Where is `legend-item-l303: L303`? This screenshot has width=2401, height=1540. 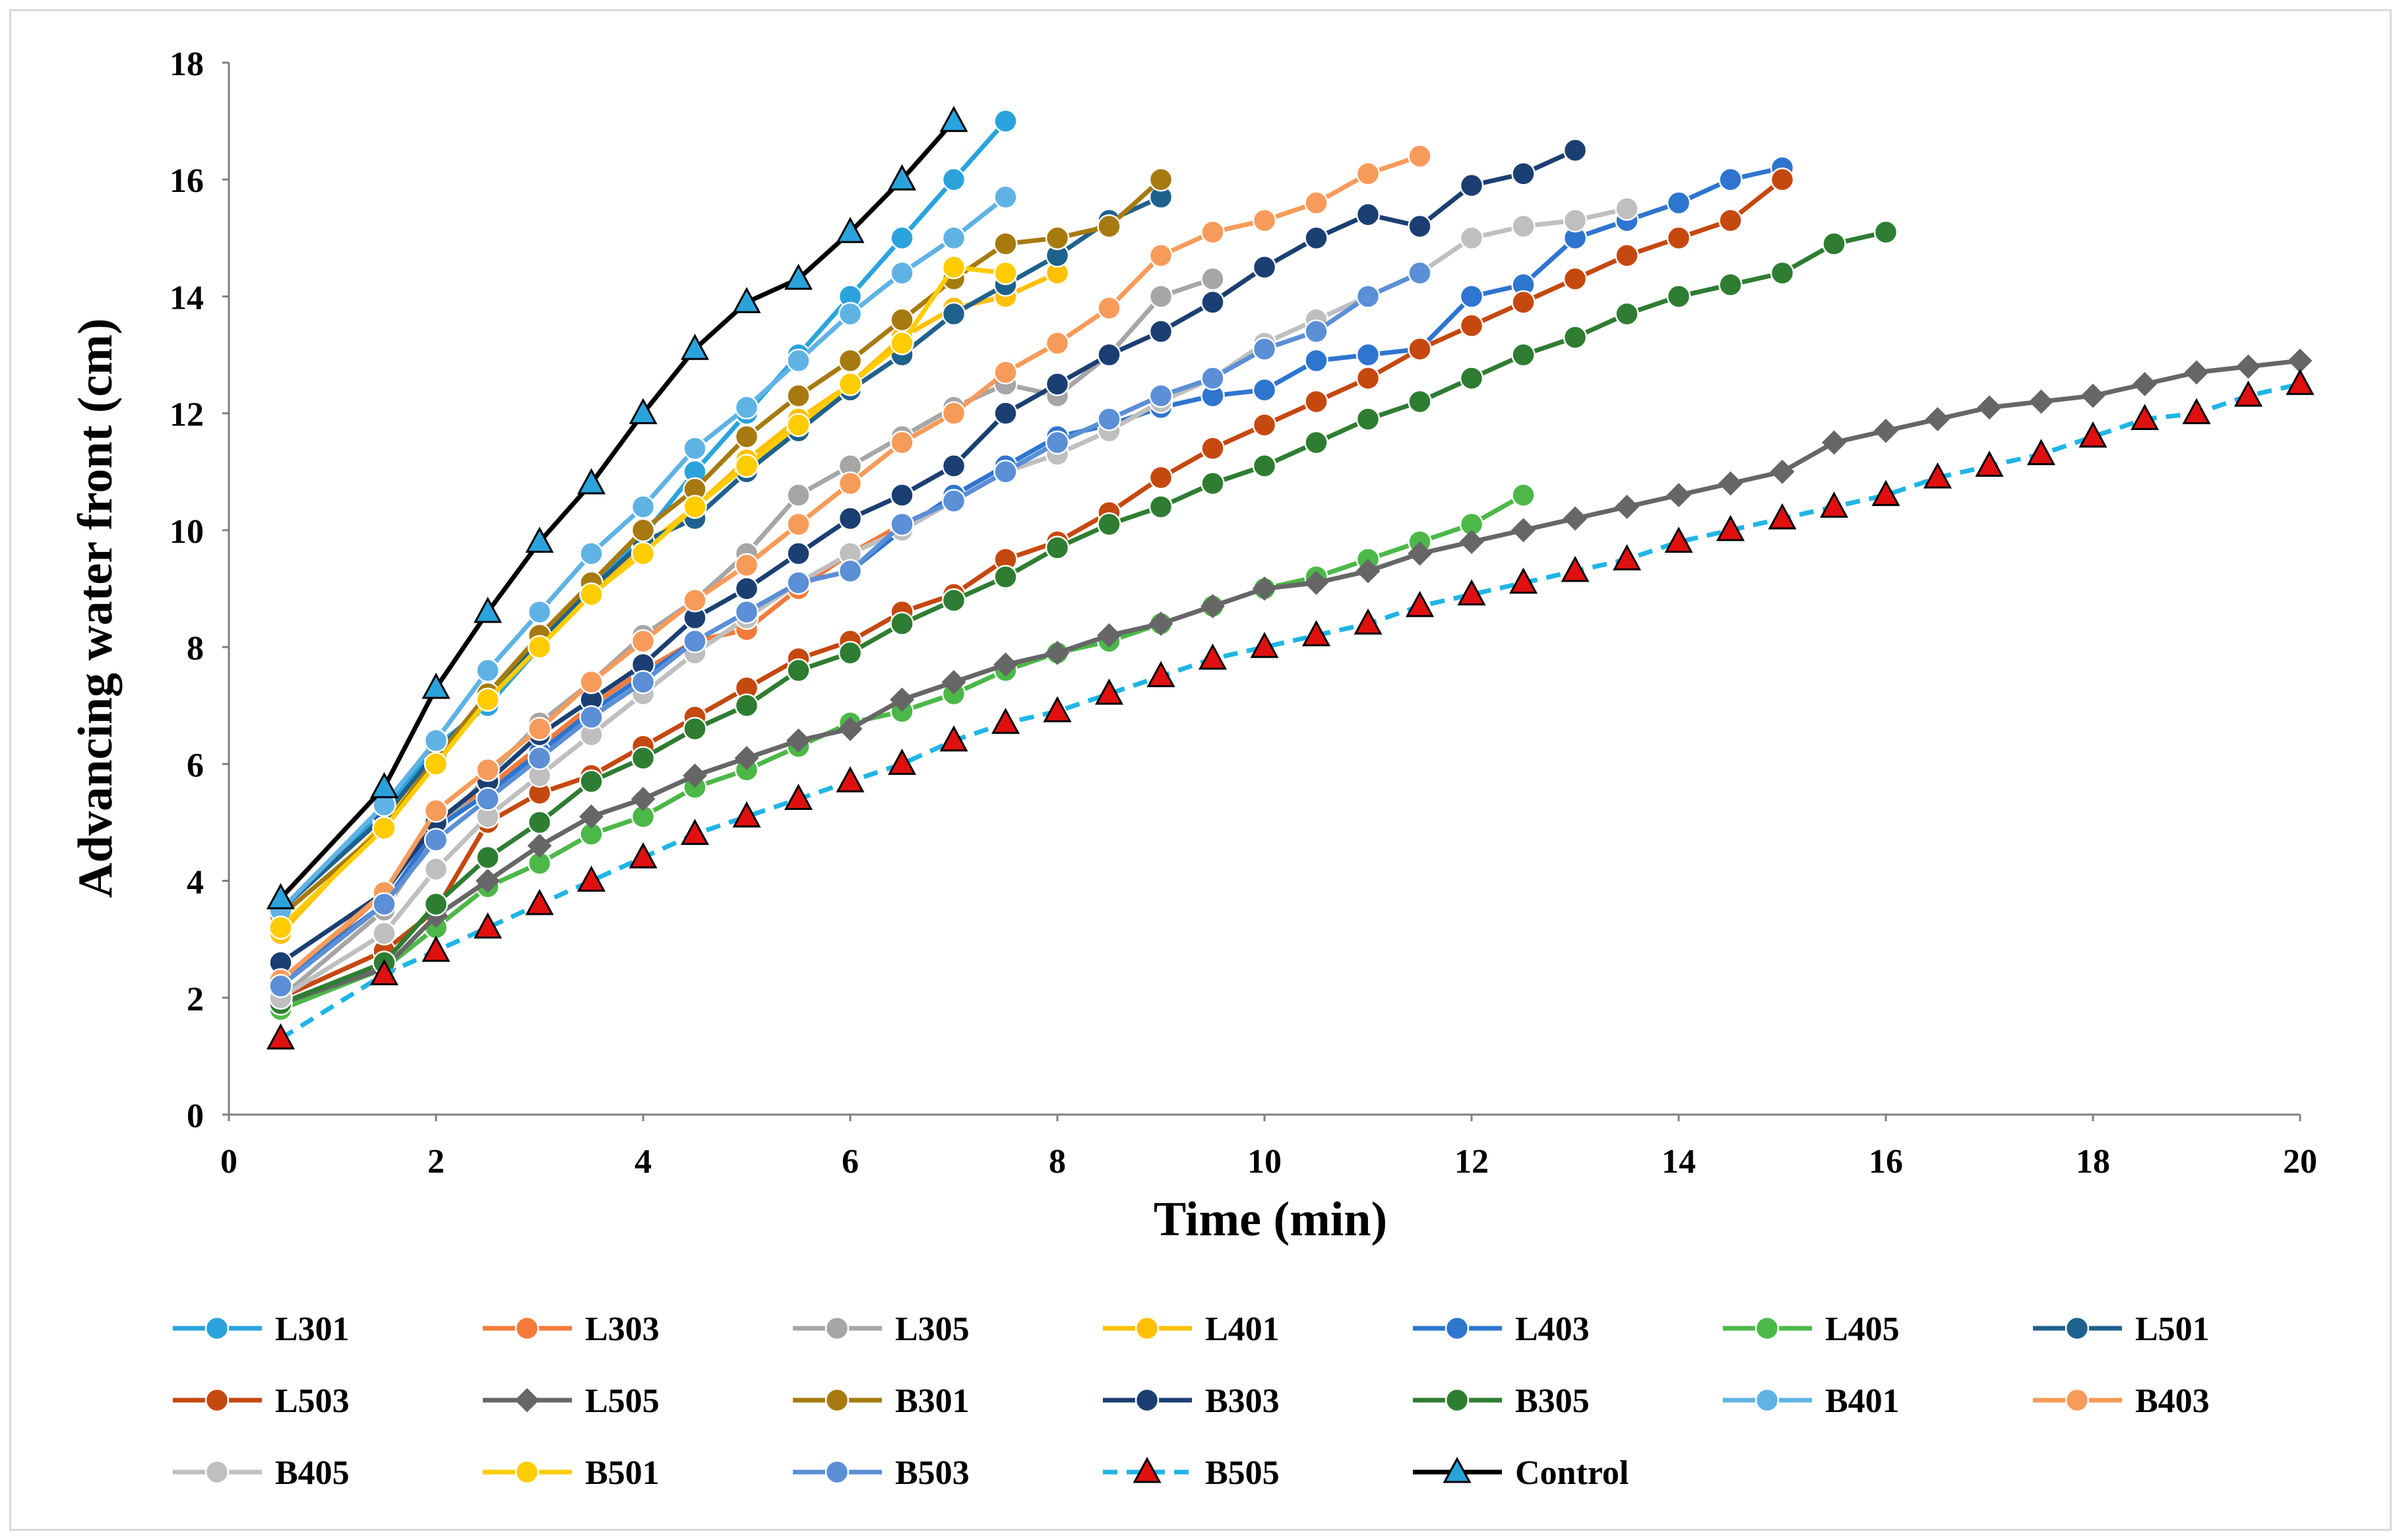 legend-item-l303: L303 is located at coordinates (571, 1329).